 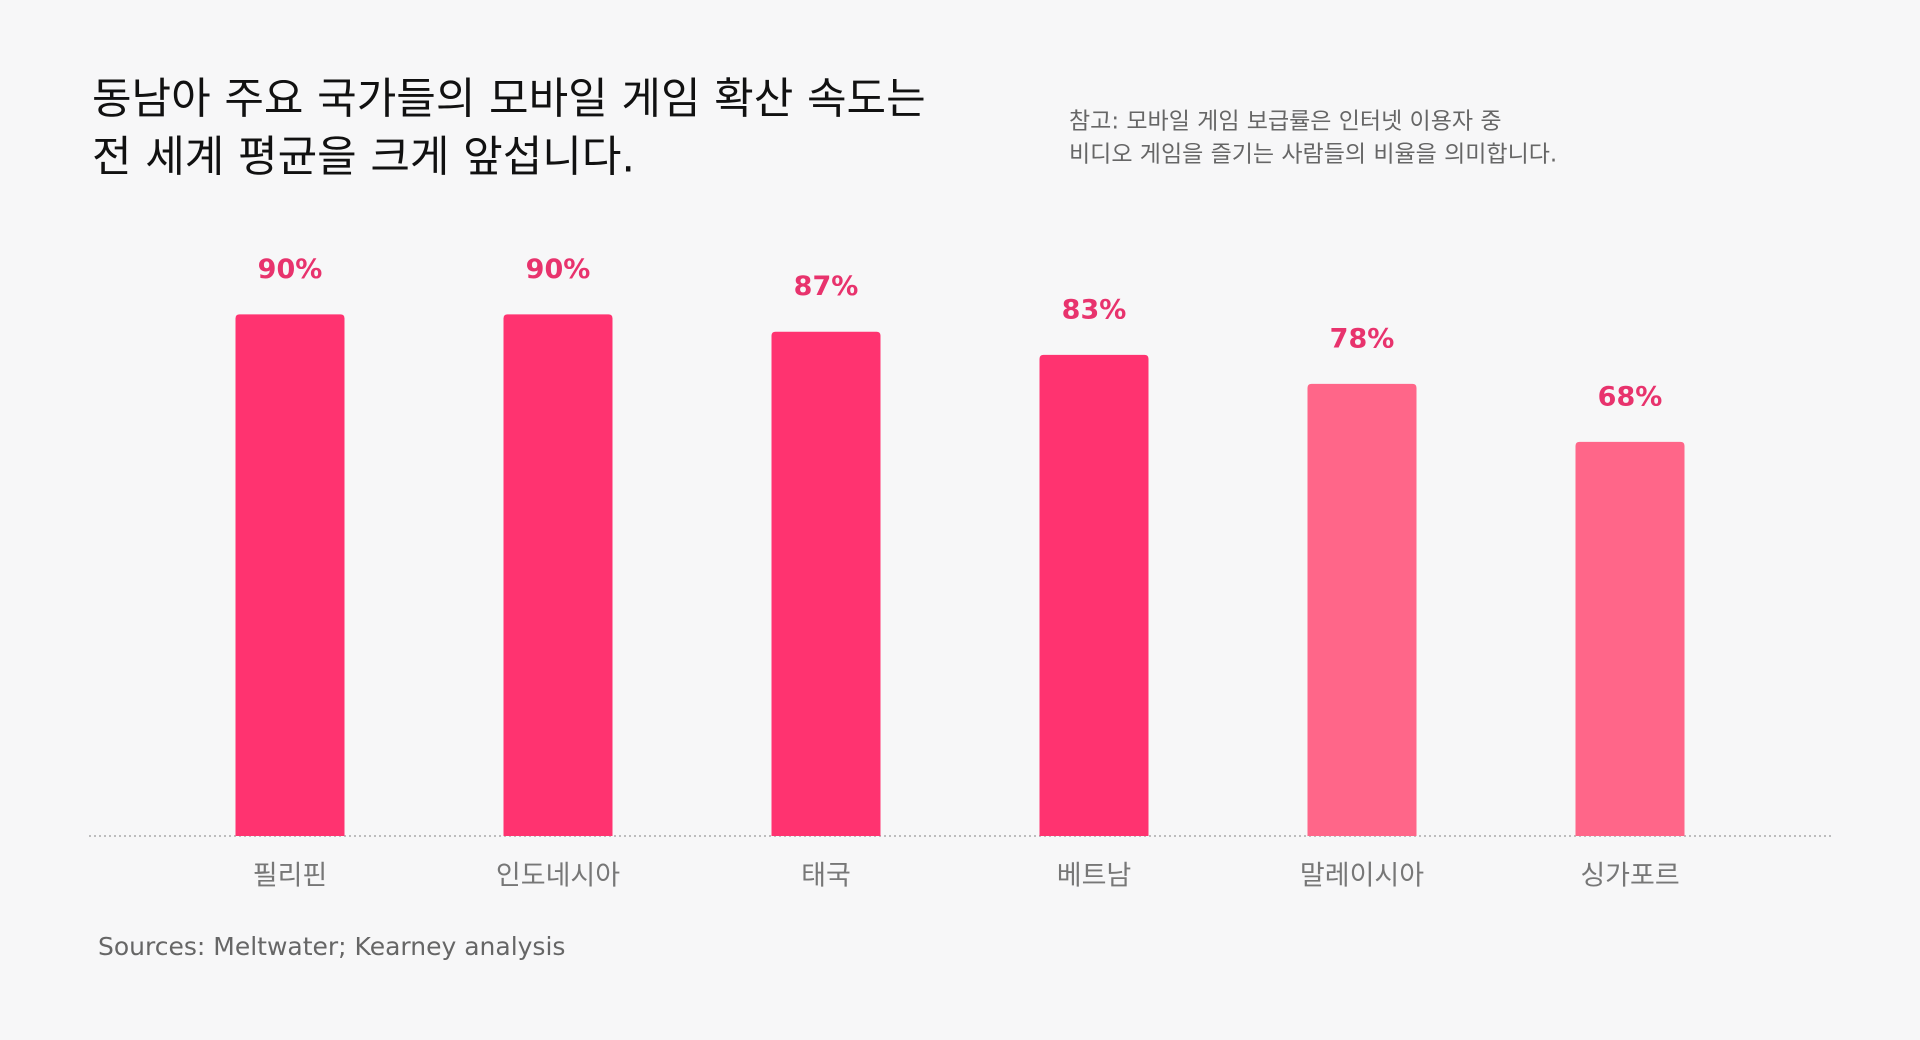 What do you see at coordinates (1630, 396) in the screenshot?
I see `value-label: 68%` at bounding box center [1630, 396].